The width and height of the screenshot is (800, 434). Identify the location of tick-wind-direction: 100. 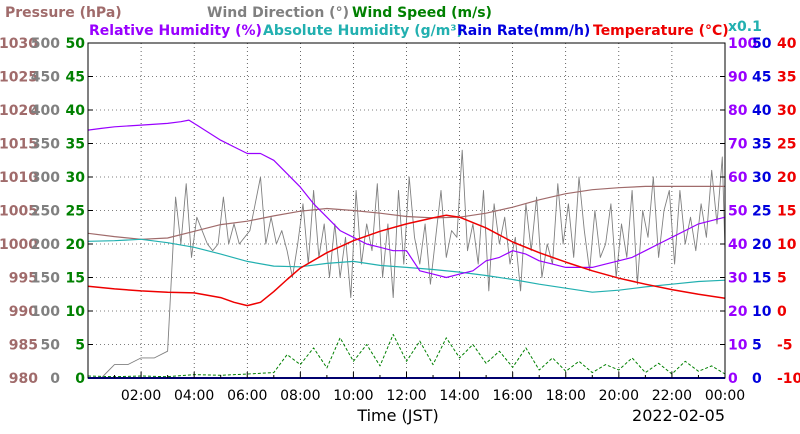
(45, 312).